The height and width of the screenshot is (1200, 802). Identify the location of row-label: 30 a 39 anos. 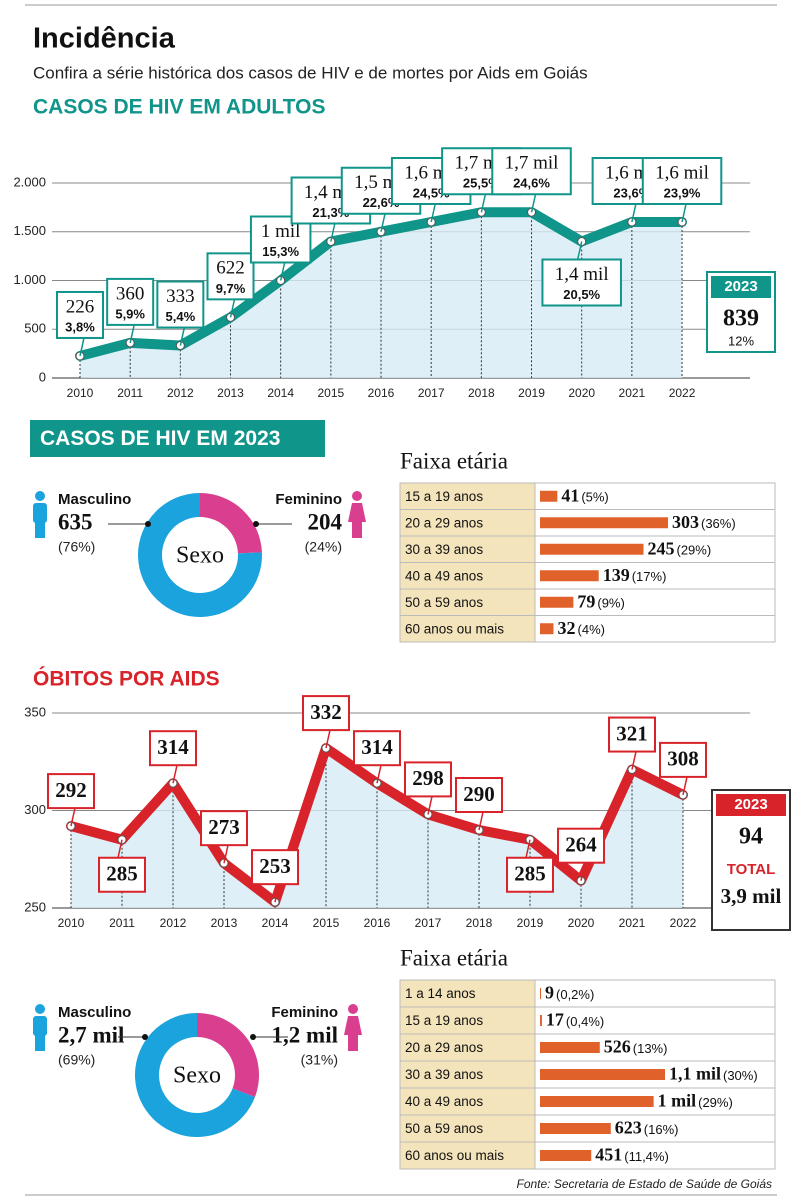
(444, 549).